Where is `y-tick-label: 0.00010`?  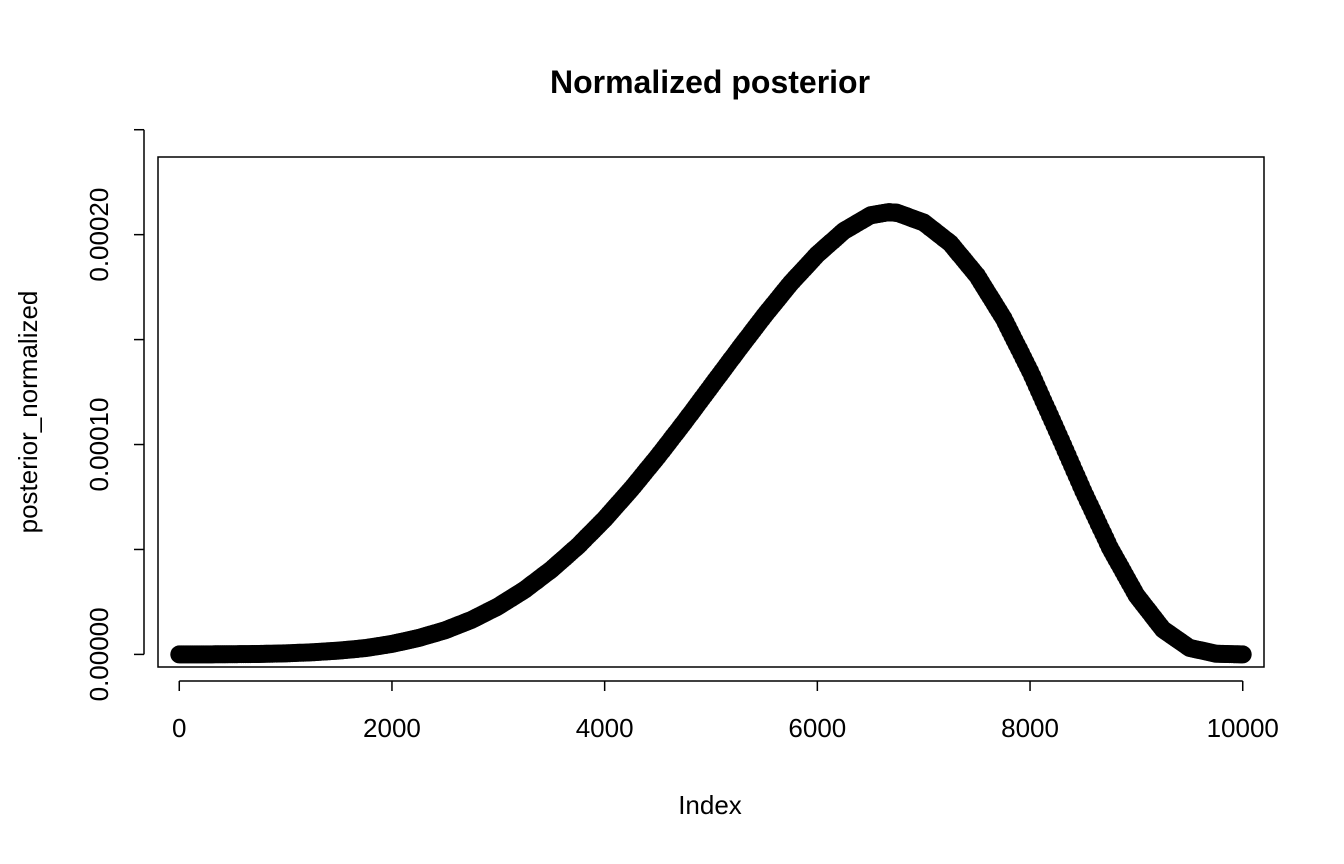 y-tick-label: 0.00010 is located at coordinates (99, 445).